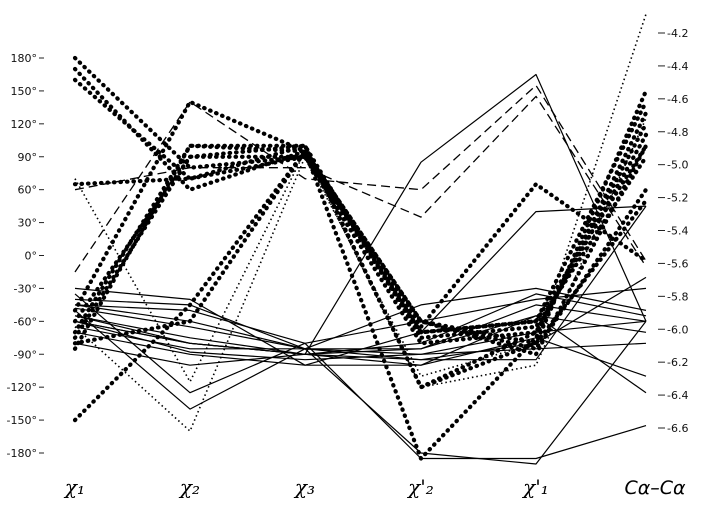  What do you see at coordinates (677, 99) in the screenshot?
I see `right-tick-label: -4.6` at bounding box center [677, 99].